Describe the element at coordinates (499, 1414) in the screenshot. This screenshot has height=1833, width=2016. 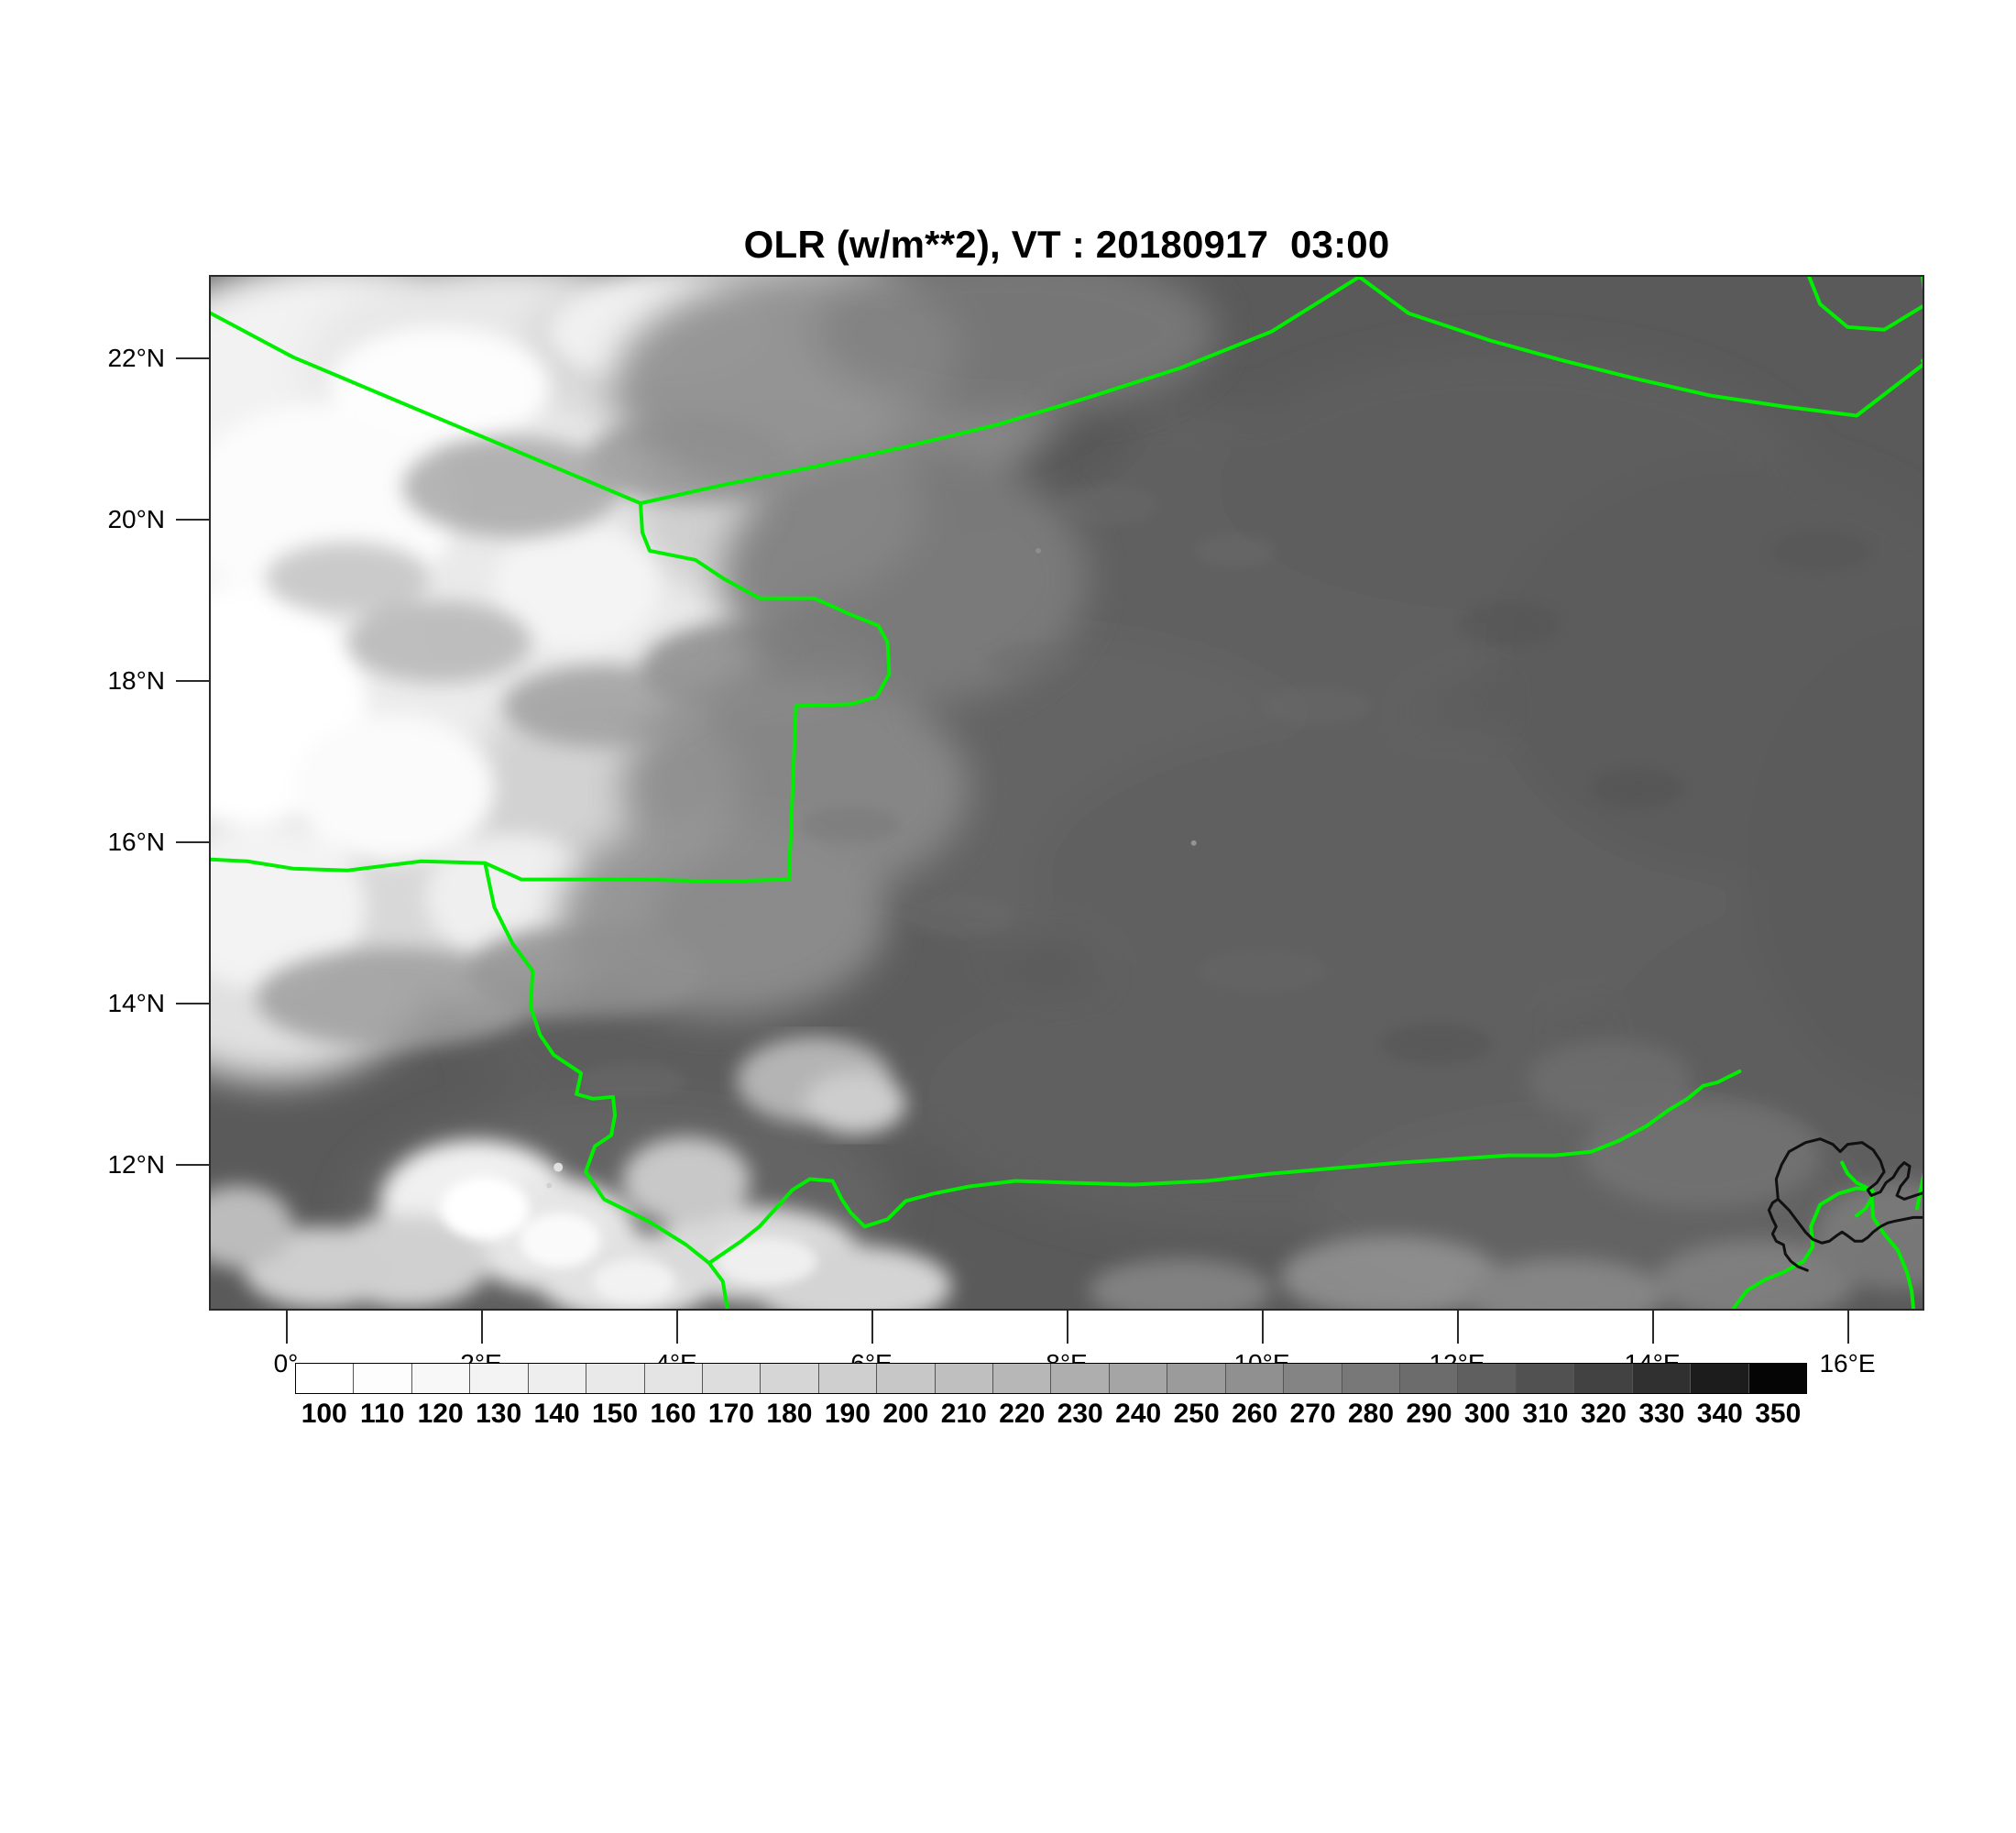
I see `colorbar-tick-label: 130` at that location.